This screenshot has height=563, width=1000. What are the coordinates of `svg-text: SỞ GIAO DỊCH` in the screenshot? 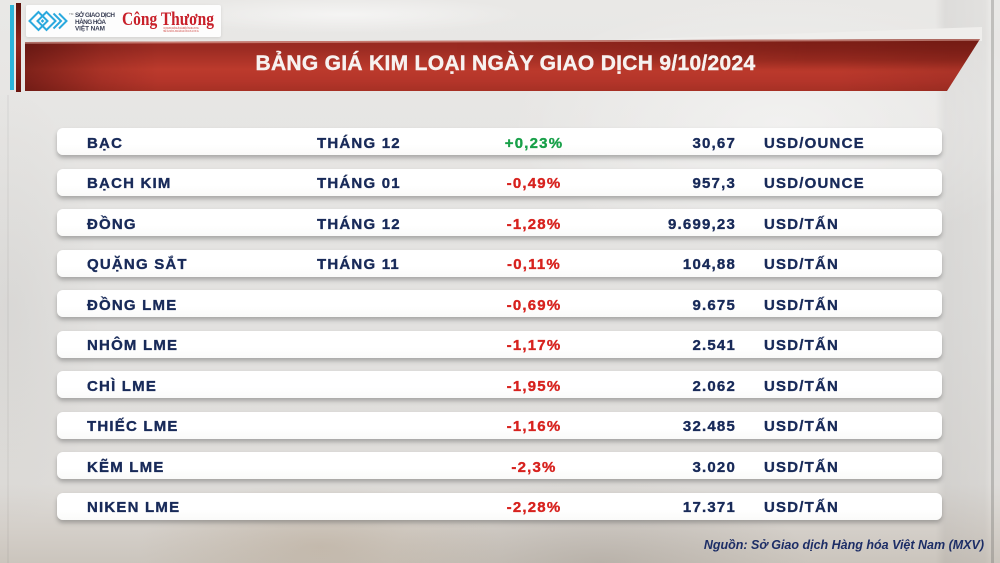 It's located at (95, 14).